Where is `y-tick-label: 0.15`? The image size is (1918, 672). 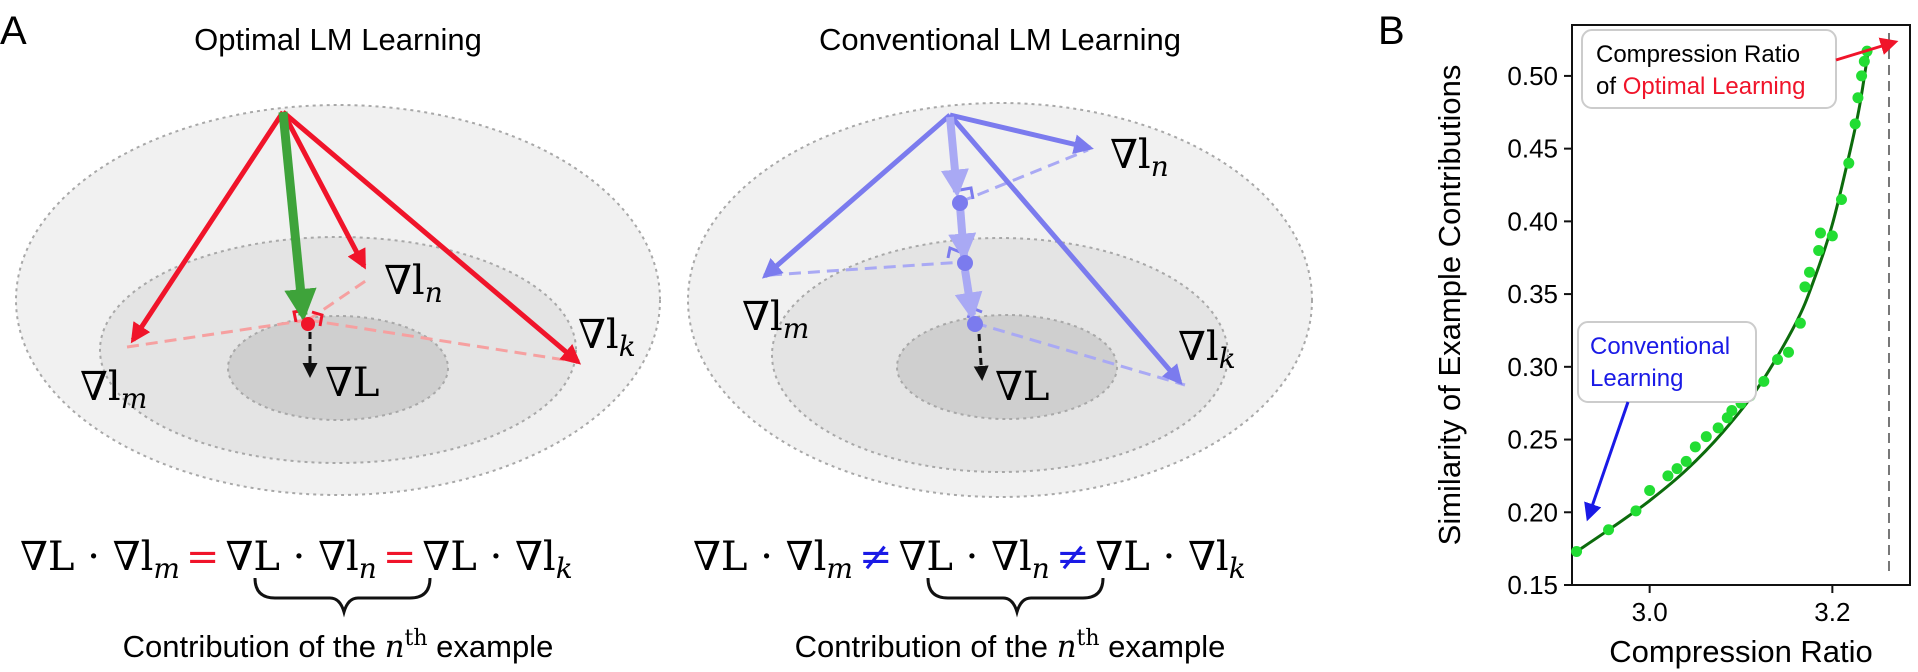
y-tick-label: 0.15 is located at coordinates (1532, 585).